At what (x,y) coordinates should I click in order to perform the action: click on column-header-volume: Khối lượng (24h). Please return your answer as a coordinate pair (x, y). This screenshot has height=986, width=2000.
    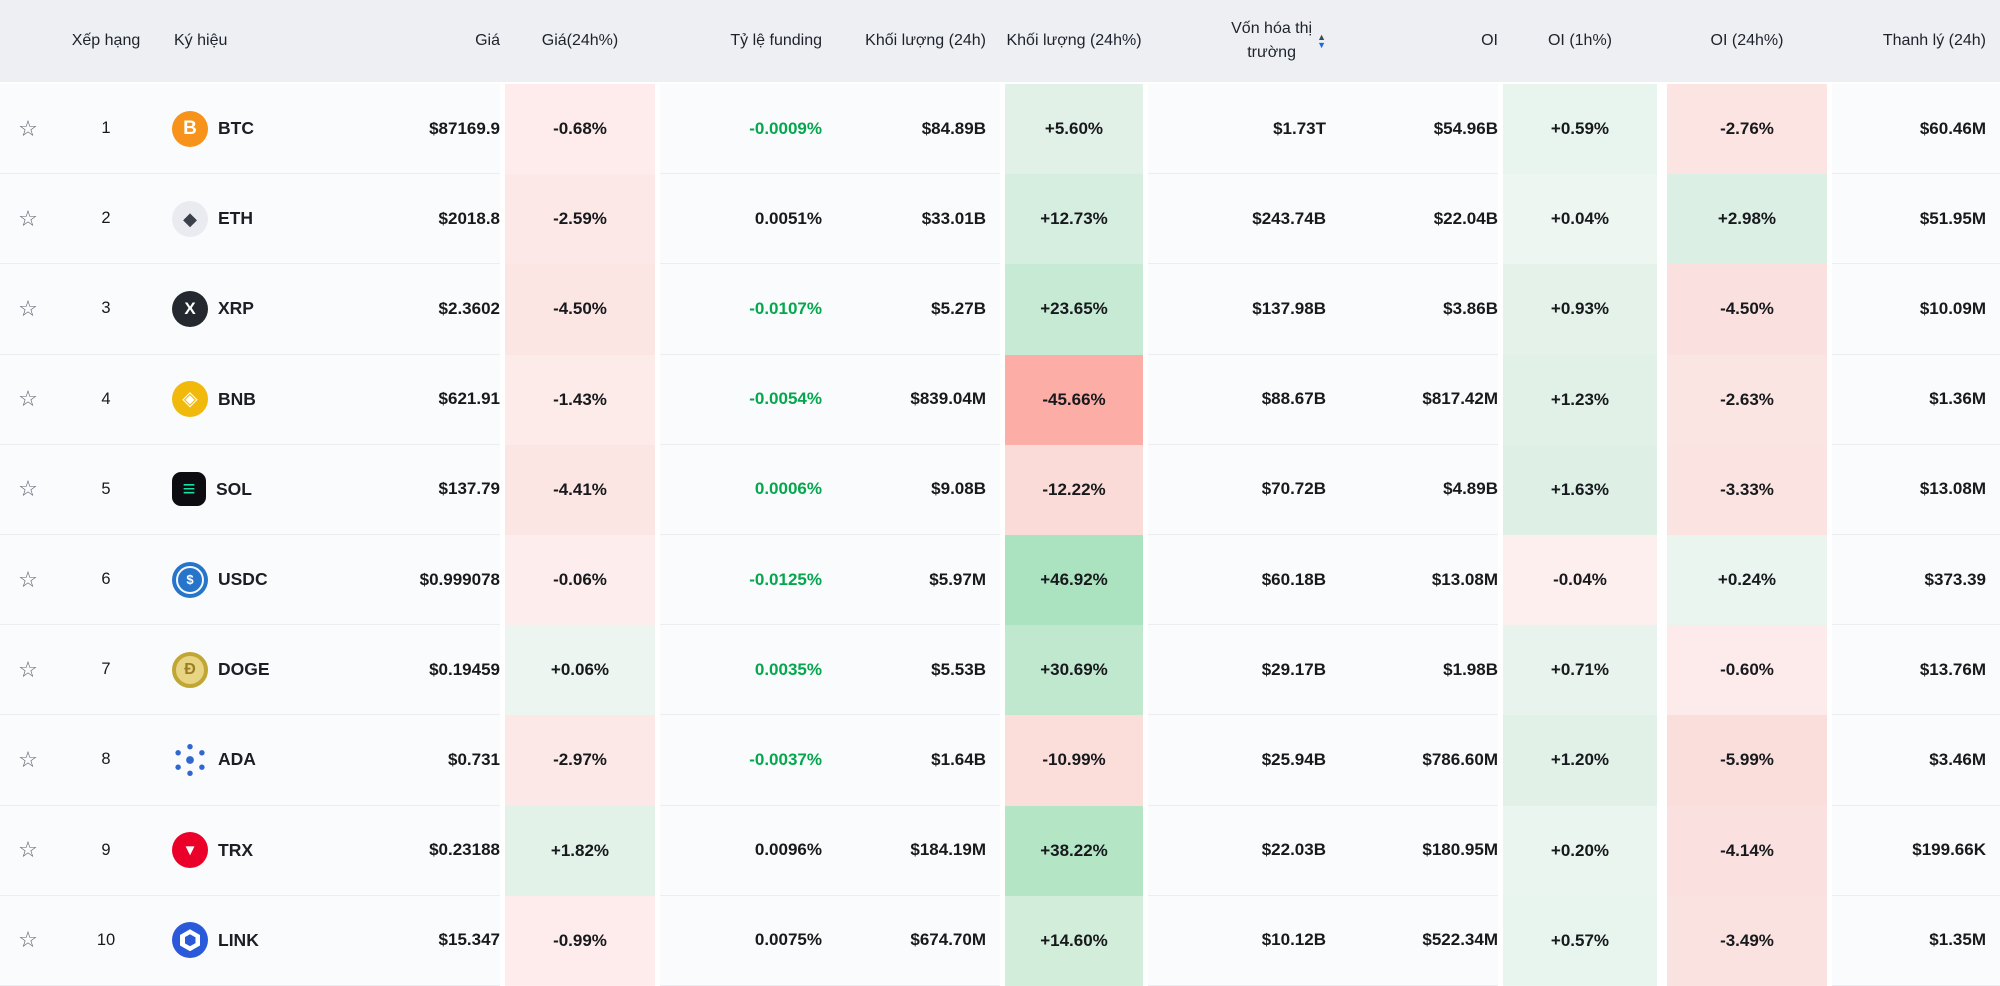
    Looking at the image, I should click on (925, 40).